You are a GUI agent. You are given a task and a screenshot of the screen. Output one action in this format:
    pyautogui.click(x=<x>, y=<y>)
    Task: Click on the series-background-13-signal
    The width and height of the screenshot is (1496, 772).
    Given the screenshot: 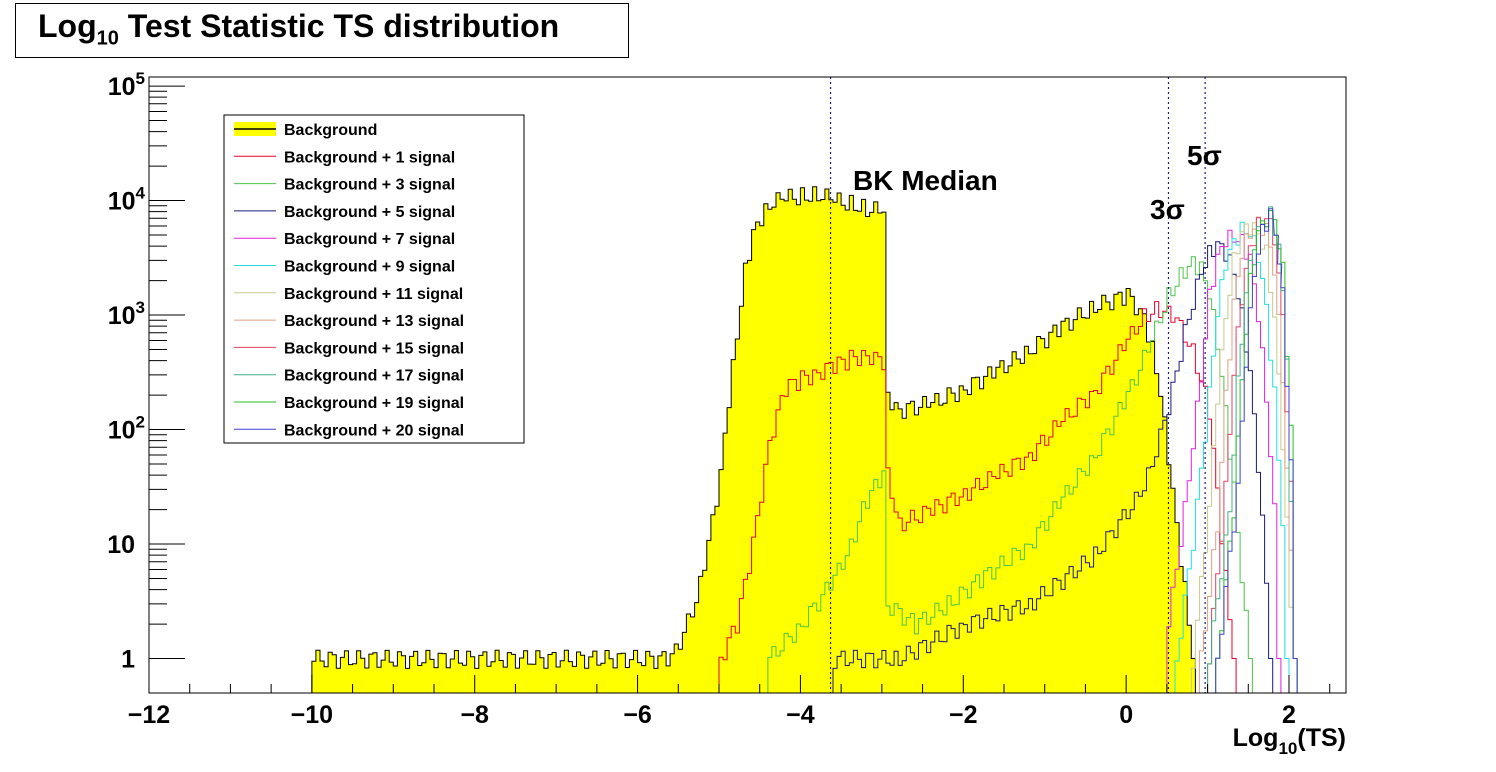 What is the action you would take?
    pyautogui.click(x=1248, y=454)
    